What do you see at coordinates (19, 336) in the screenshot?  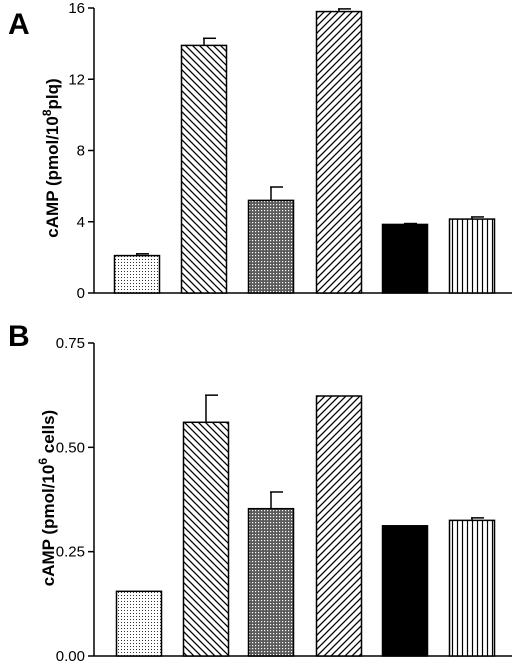 I see `panel-b-letter: B` at bounding box center [19, 336].